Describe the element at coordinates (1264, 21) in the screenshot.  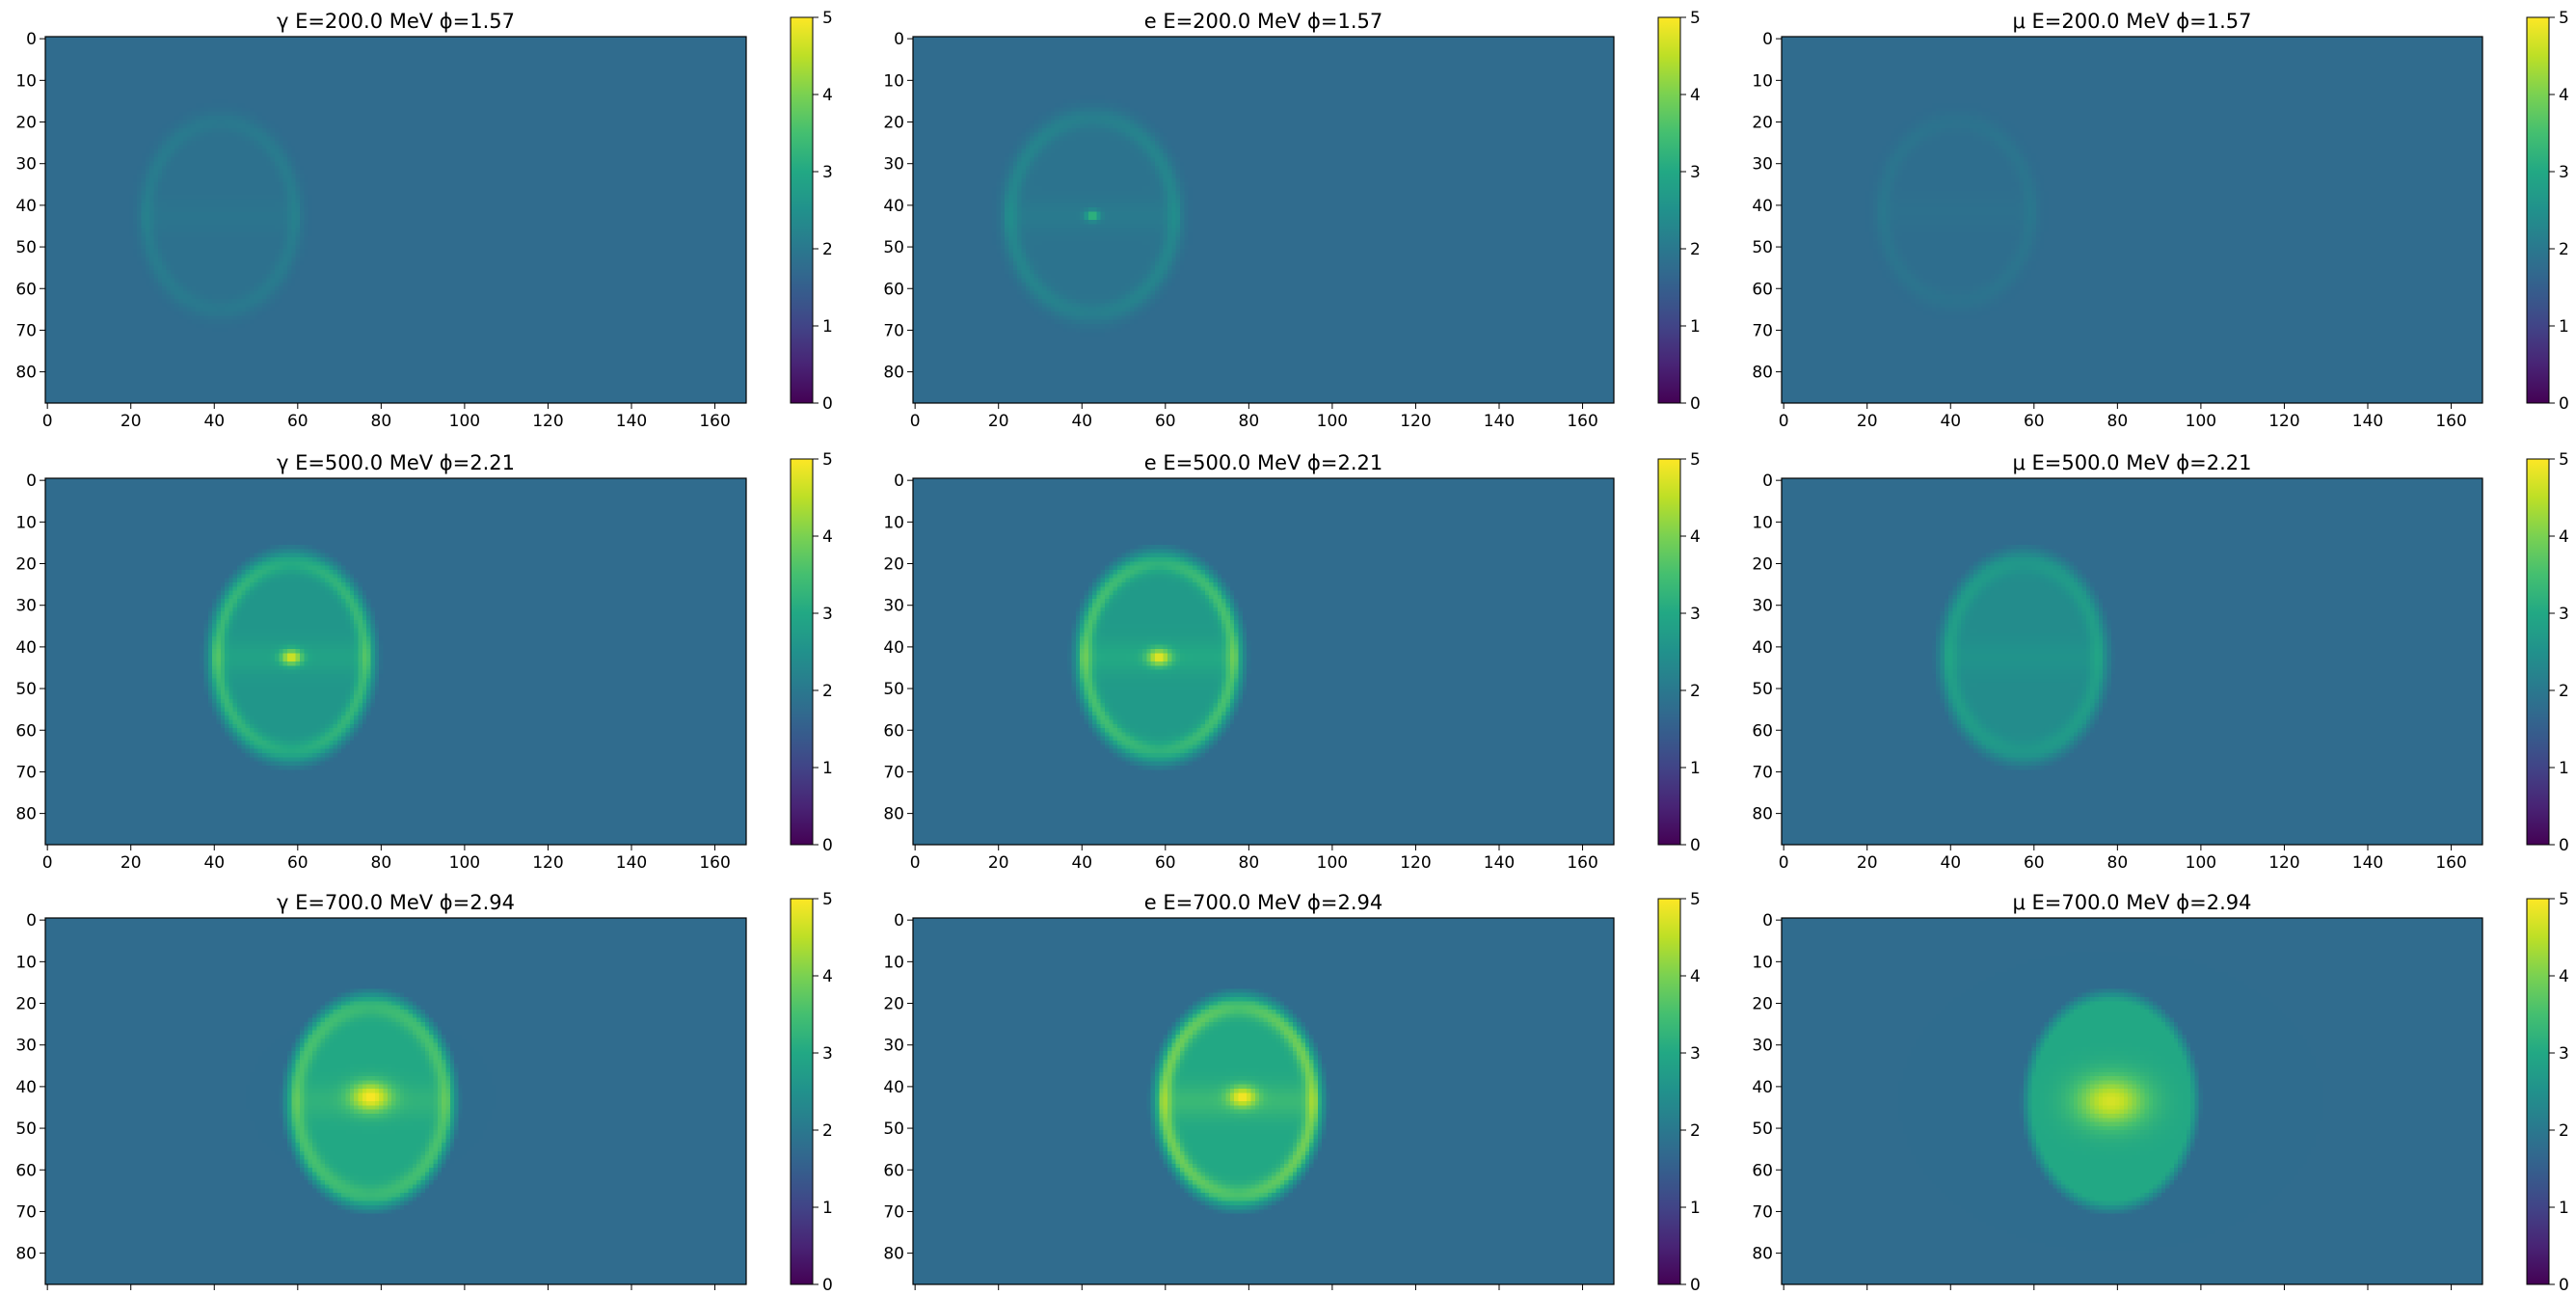
I see `panel-title: e E=200.0 MeV ϕ=1.57` at that location.